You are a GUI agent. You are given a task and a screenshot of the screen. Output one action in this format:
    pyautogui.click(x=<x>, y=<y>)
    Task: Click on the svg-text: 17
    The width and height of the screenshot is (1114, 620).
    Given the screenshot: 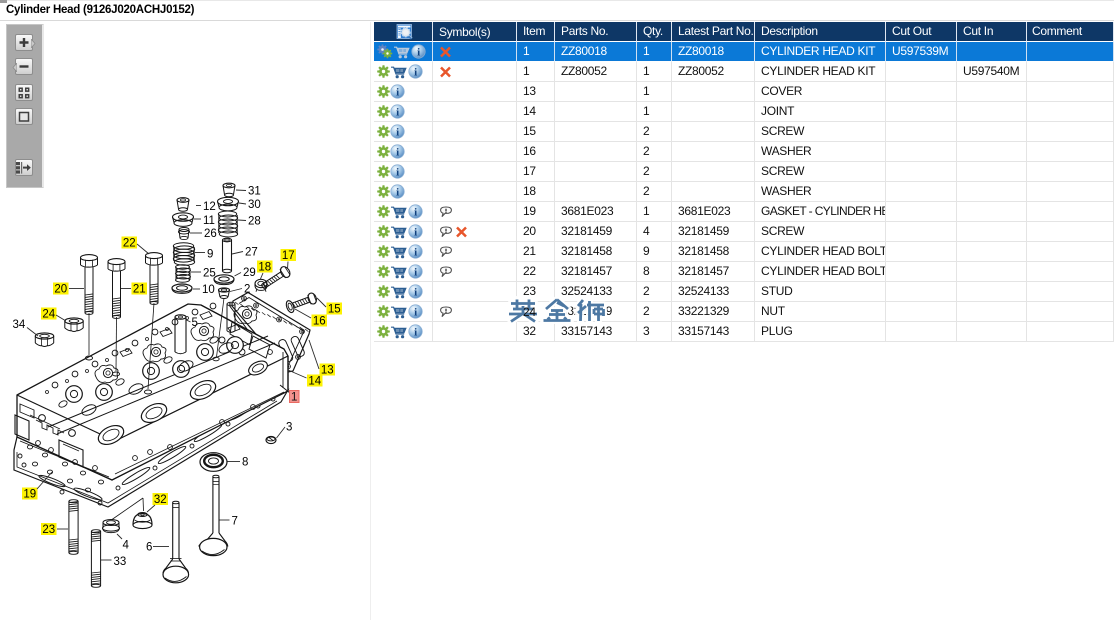 What is the action you would take?
    pyautogui.click(x=288, y=256)
    